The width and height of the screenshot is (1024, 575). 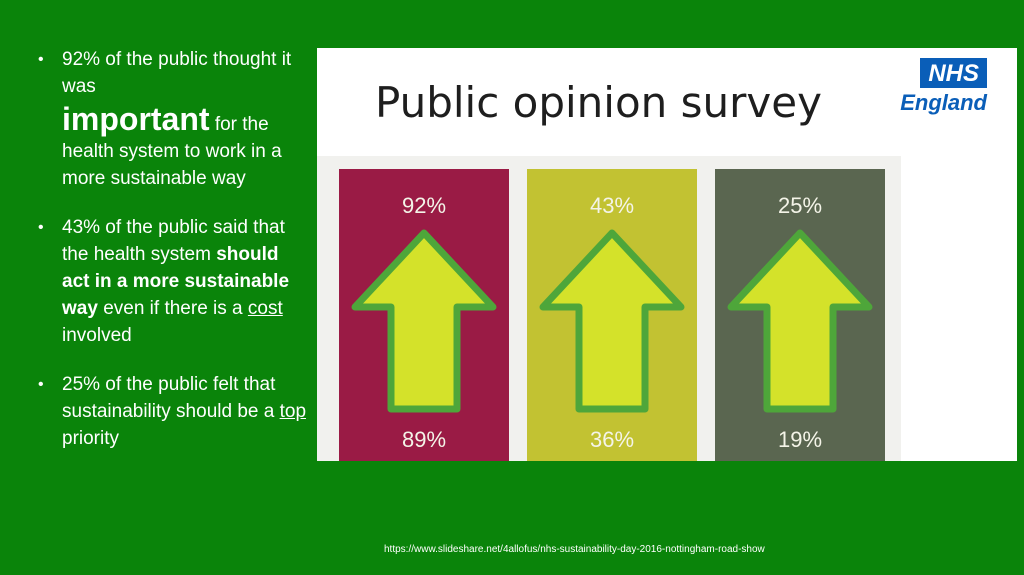 What do you see at coordinates (953, 73) in the screenshot?
I see `nhs-logo-box: NHS` at bounding box center [953, 73].